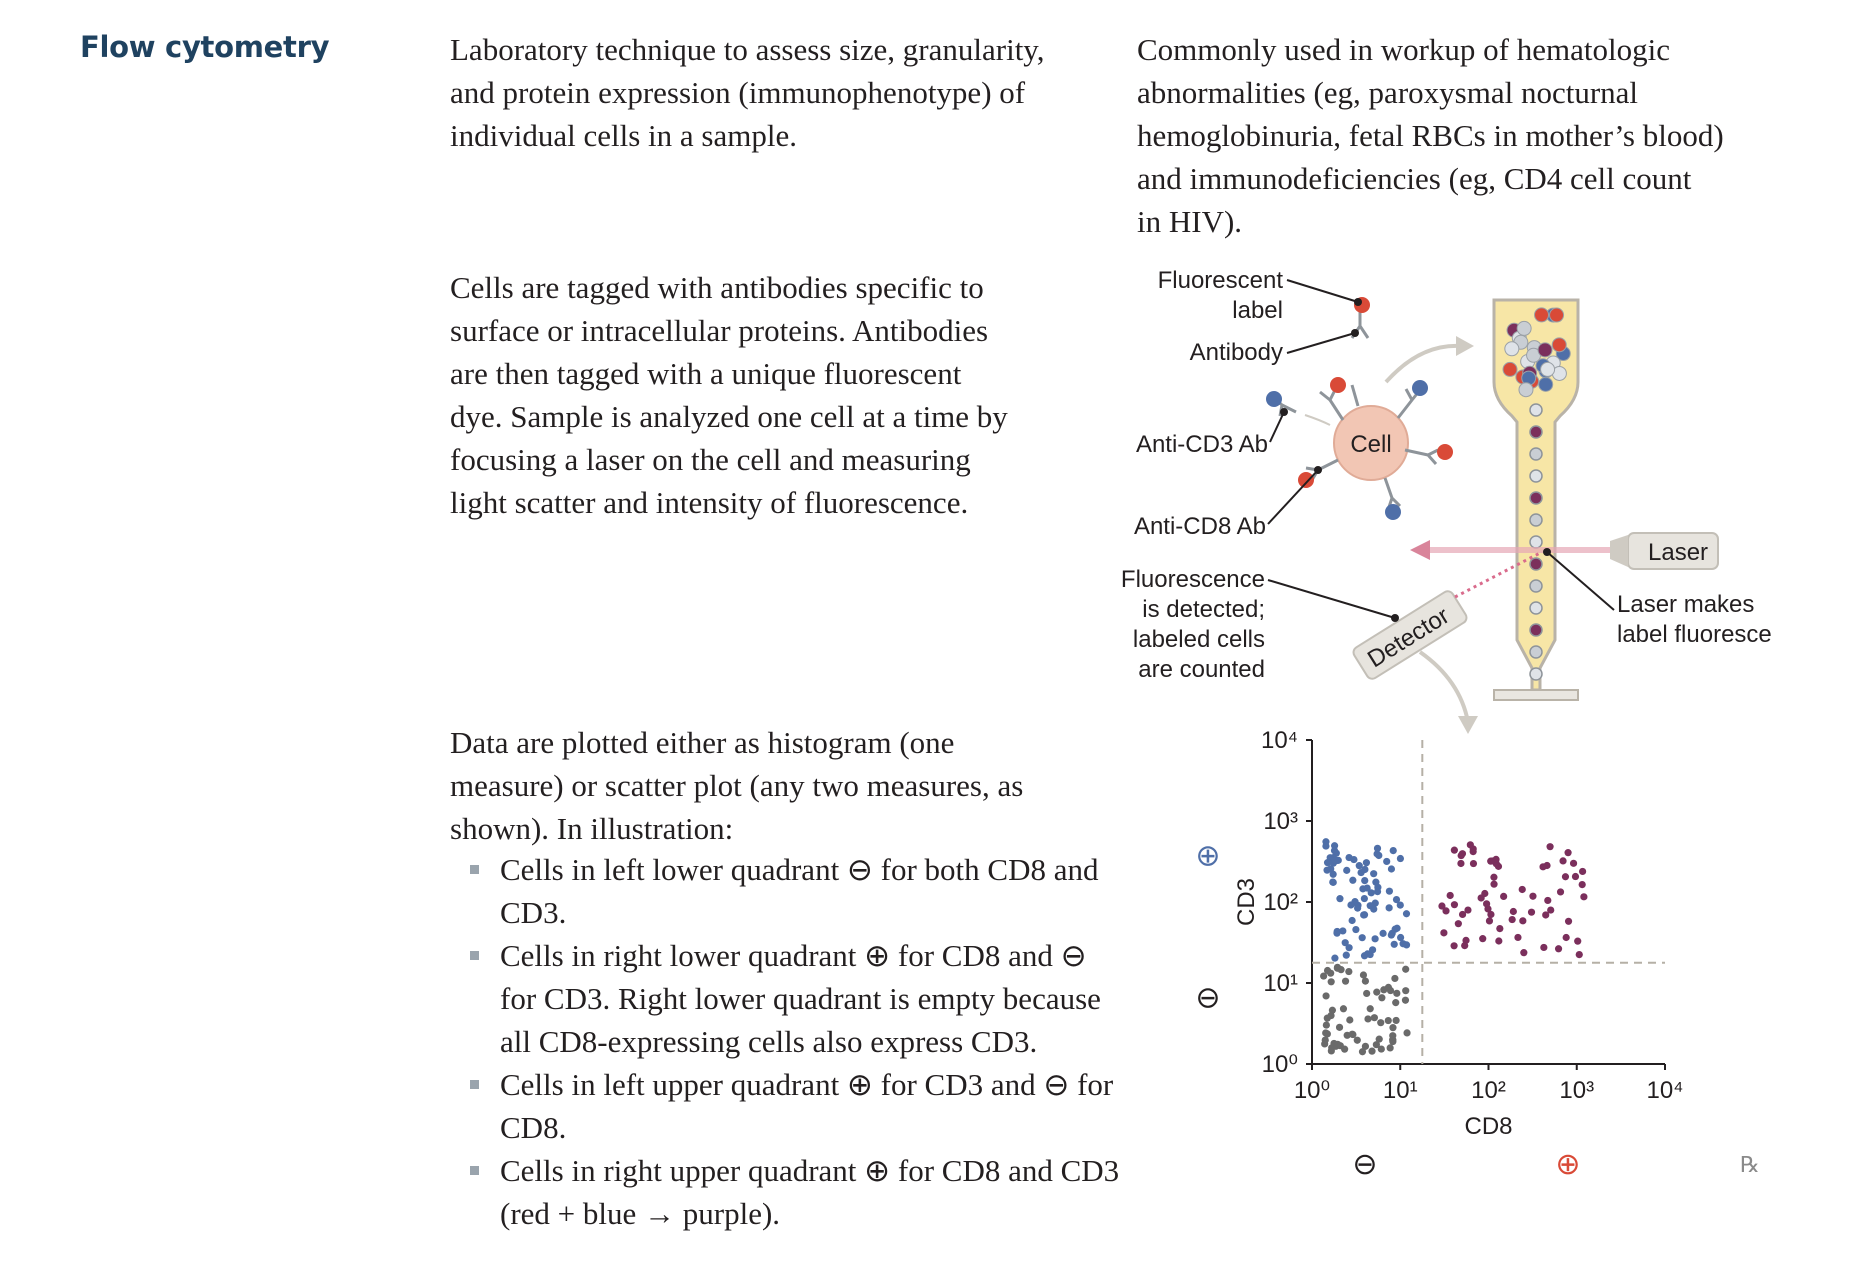 Image resolution: width=1852 pixels, height=1282 pixels. I want to click on x-tick-label: 10¹, so click(1400, 1090).